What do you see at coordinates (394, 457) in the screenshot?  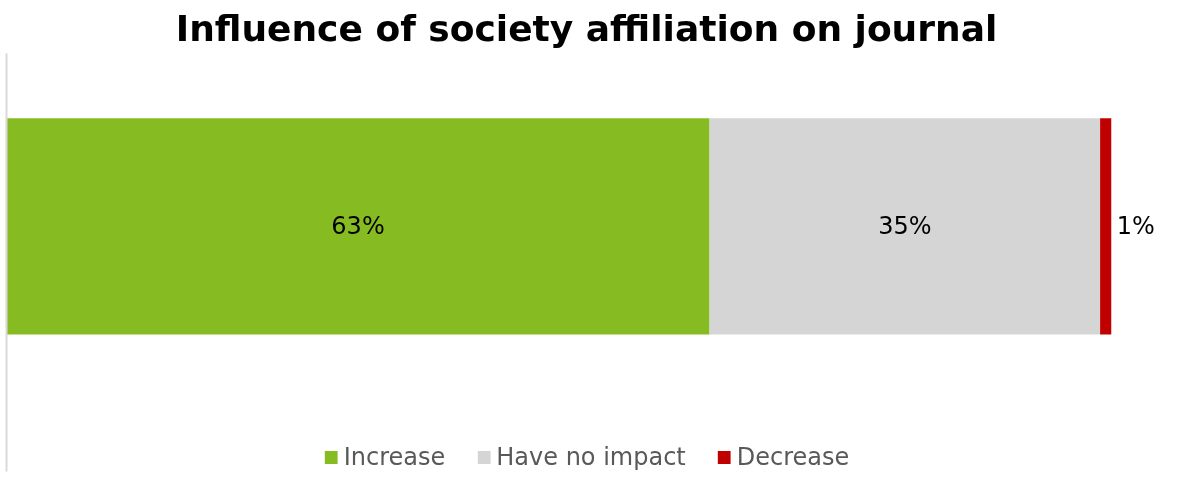 I see `legend-label: Increase` at bounding box center [394, 457].